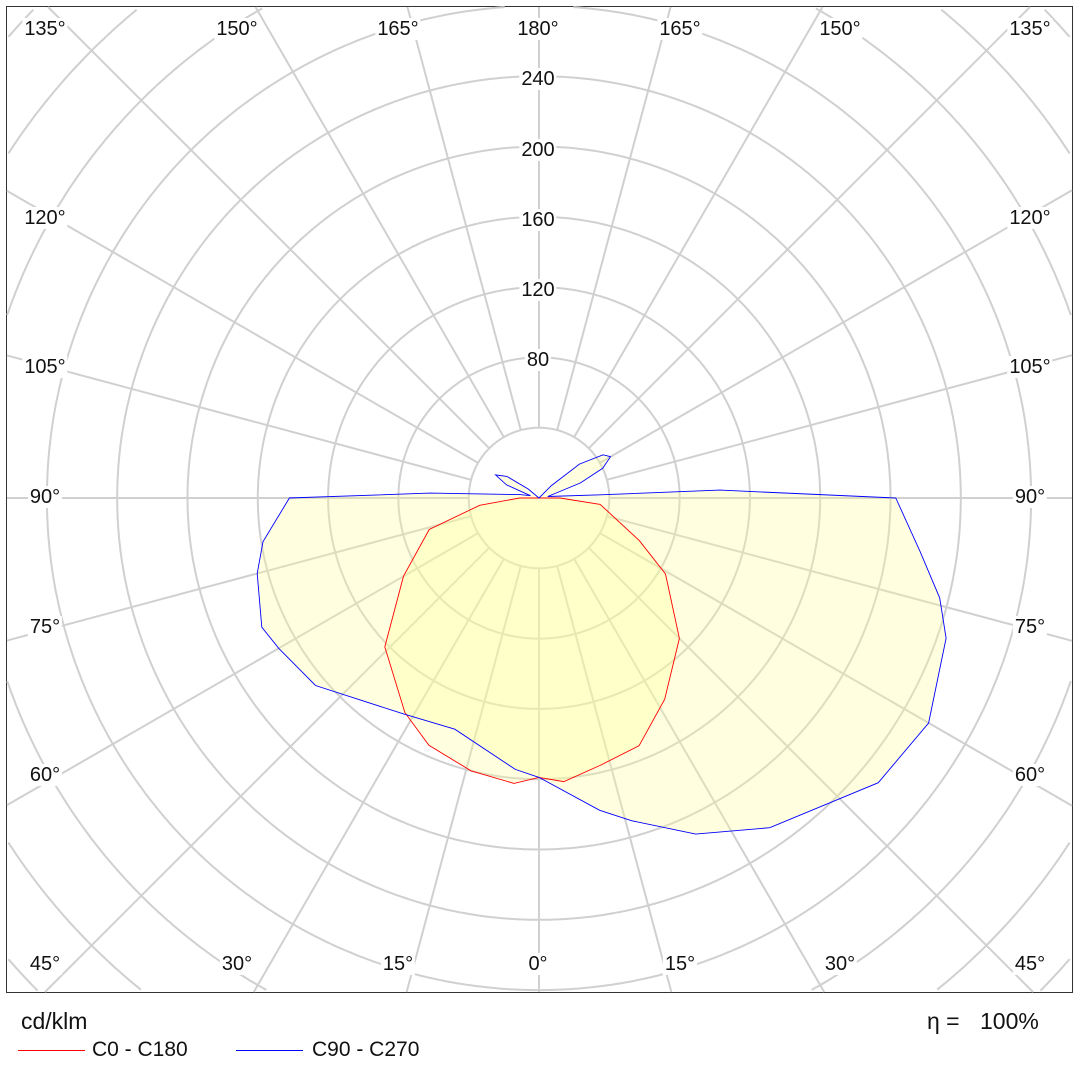 This screenshot has width=1077, height=1070. I want to click on radial-tick-label: 200, so click(538, 149).